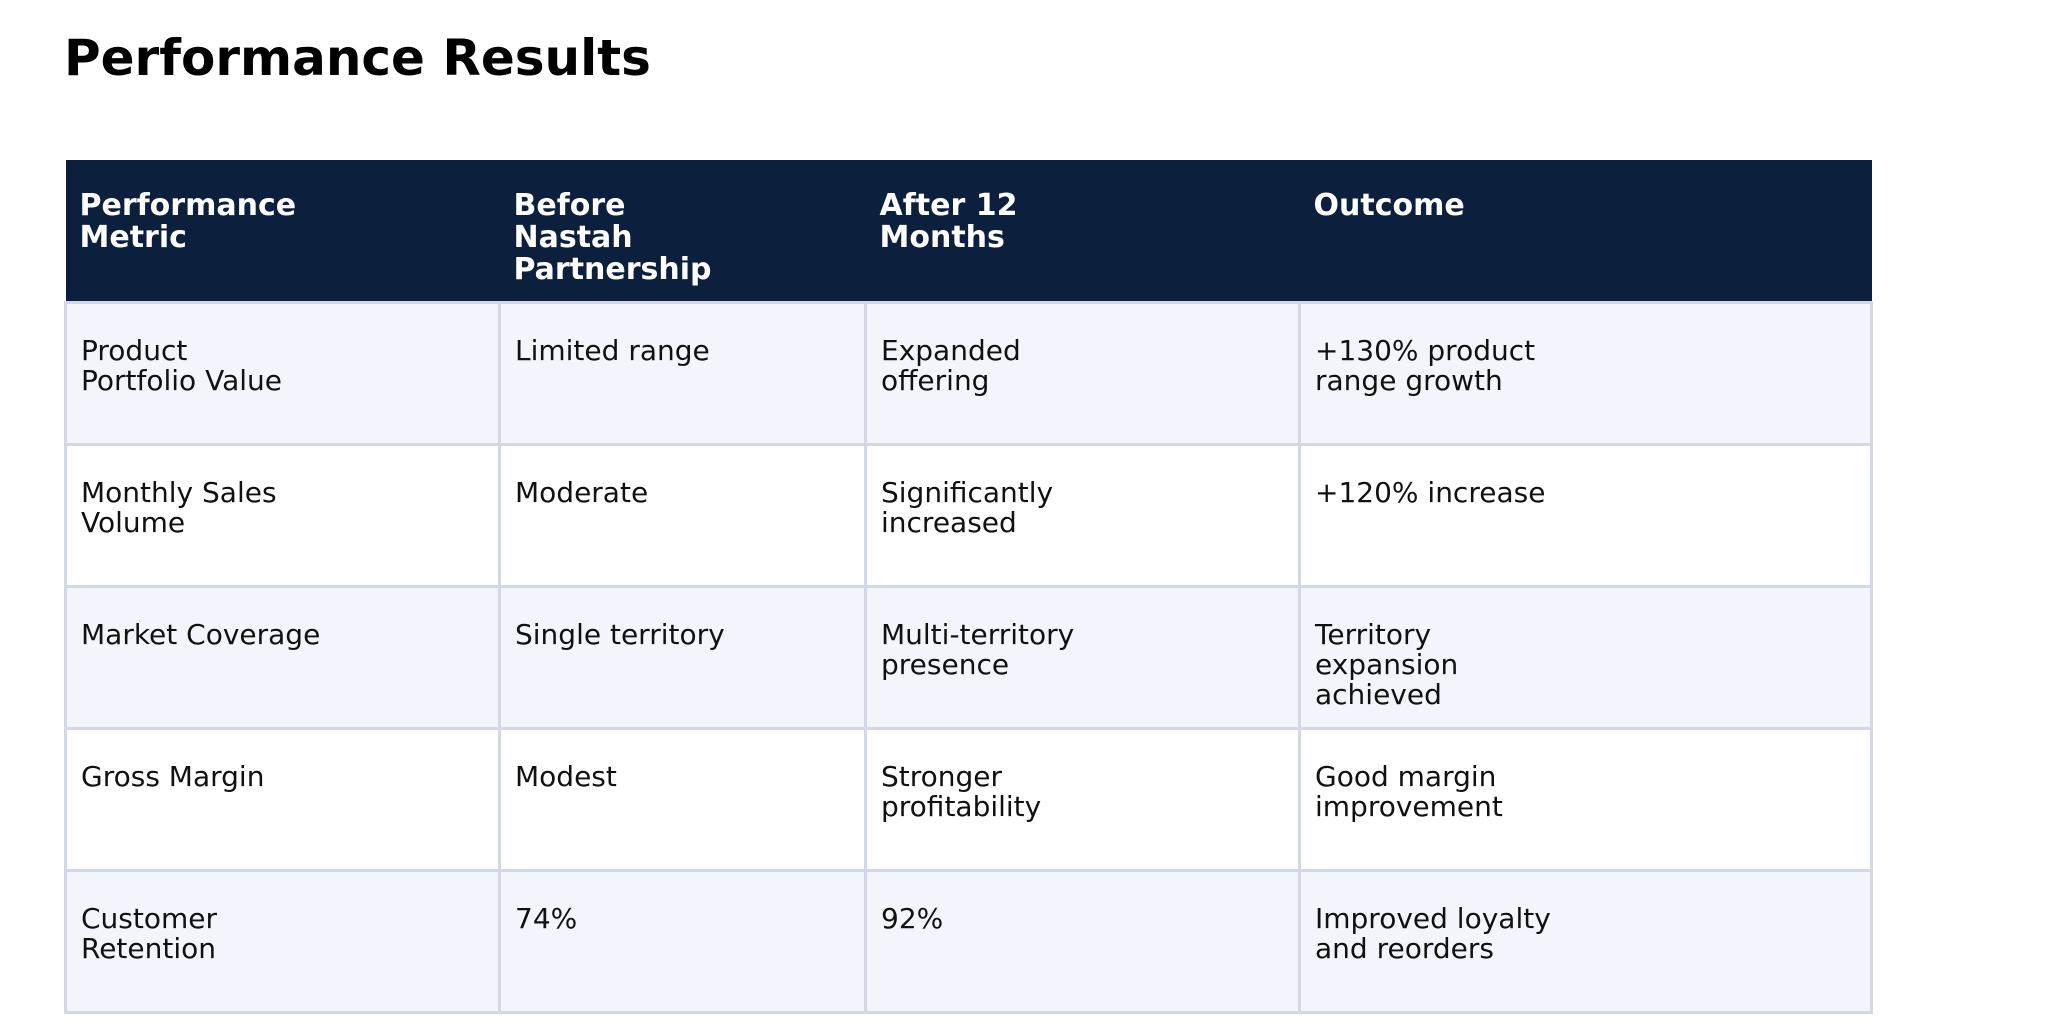 This screenshot has width=2048, height=1024. Describe the element at coordinates (1082, 799) in the screenshot. I see `cell-after: Stronger profitability` at that location.